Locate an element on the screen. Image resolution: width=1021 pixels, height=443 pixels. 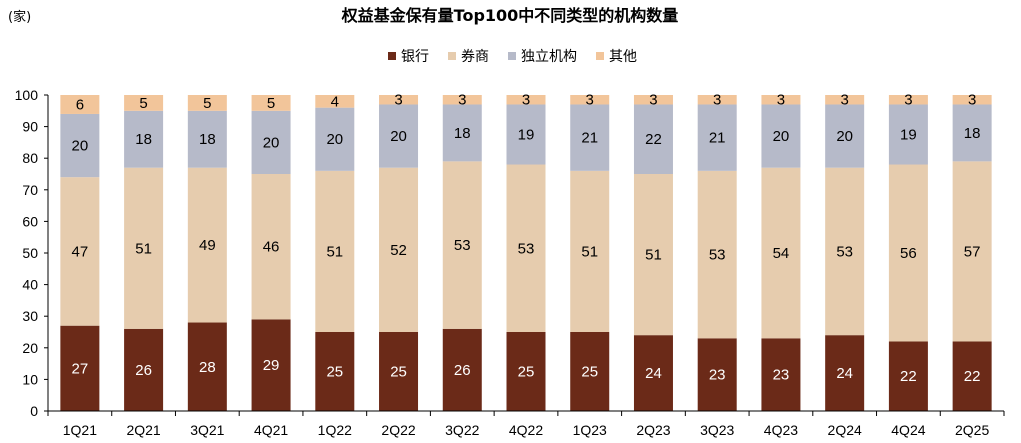
x-tick-label: 4Q24 is located at coordinates (908, 430).